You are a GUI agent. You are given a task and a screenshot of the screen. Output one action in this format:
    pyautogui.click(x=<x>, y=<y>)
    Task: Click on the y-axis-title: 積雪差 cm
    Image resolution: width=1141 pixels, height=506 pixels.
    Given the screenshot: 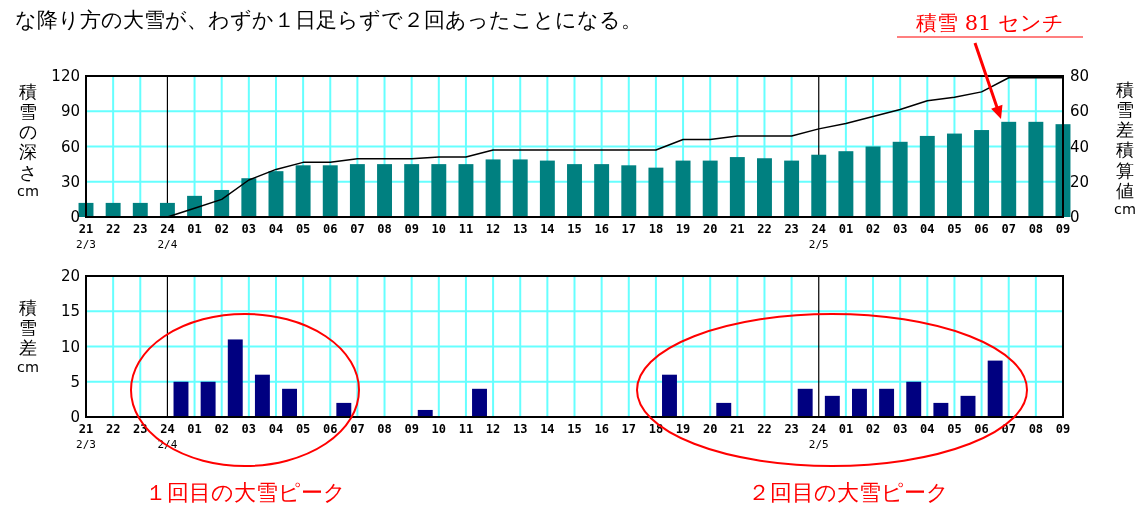 What is the action you would take?
    pyautogui.click(x=28, y=336)
    